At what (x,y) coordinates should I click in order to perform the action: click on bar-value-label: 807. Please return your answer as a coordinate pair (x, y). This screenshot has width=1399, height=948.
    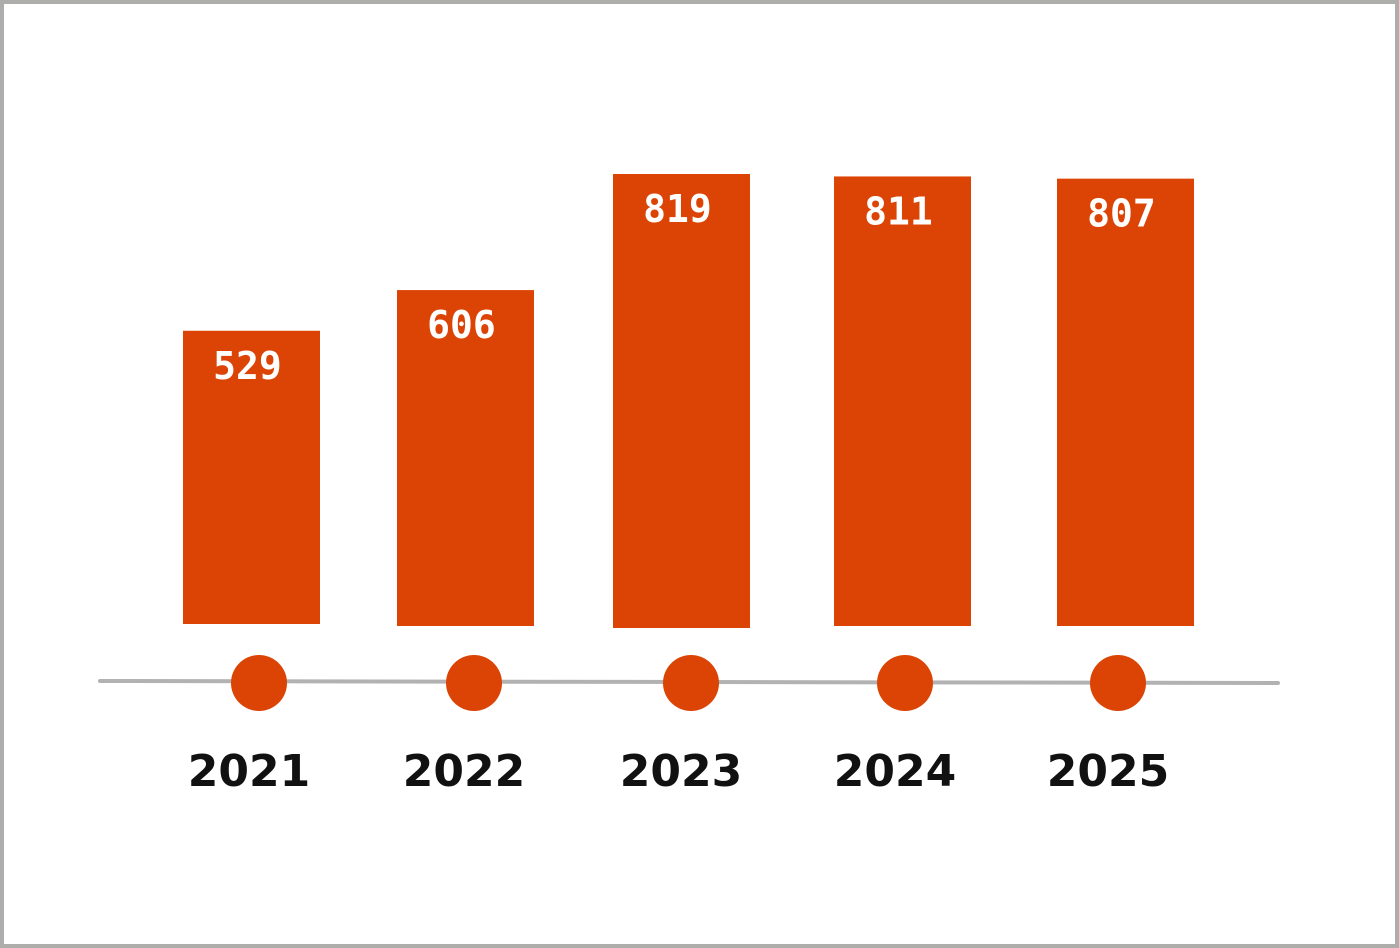
    Looking at the image, I should click on (1121, 214).